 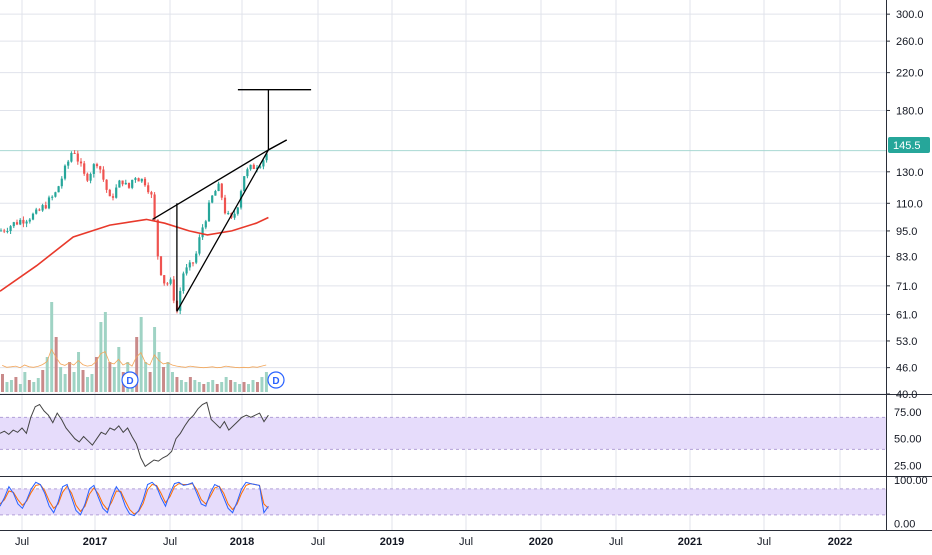 I want to click on stochastic-d-line, so click(x=134, y=499).